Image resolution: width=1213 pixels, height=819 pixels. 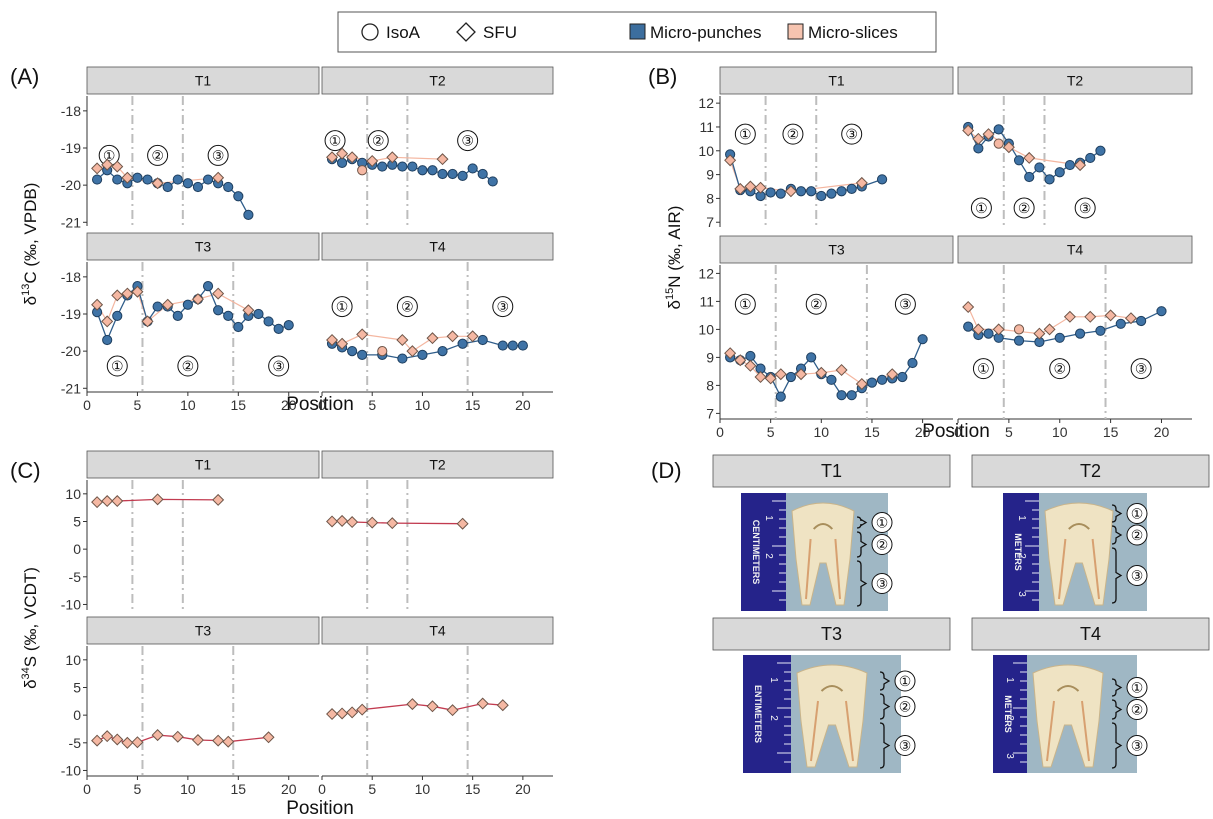 I want to click on ruler-number: 1, so click(x=1021, y=518).